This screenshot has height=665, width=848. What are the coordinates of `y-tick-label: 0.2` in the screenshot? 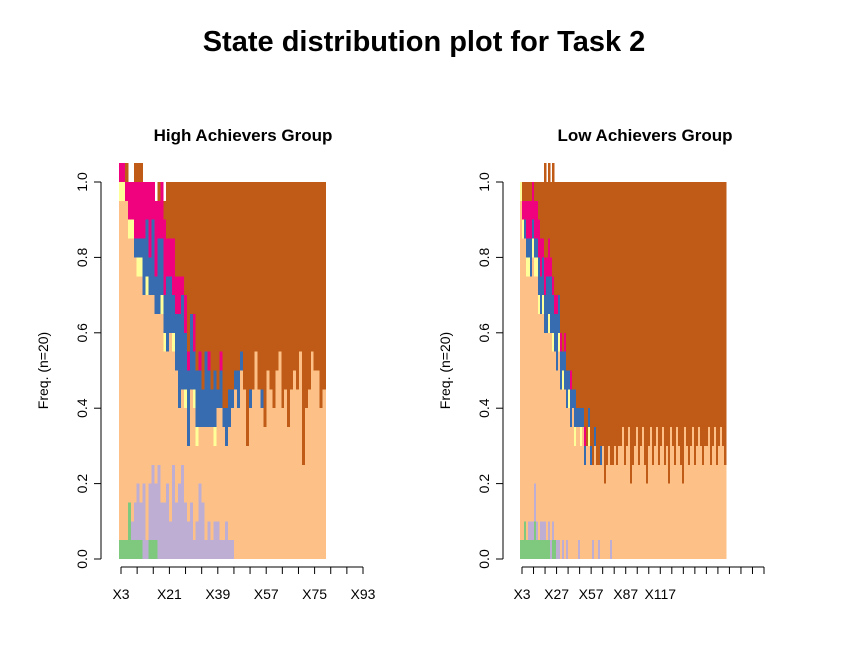 It's located at (484, 484).